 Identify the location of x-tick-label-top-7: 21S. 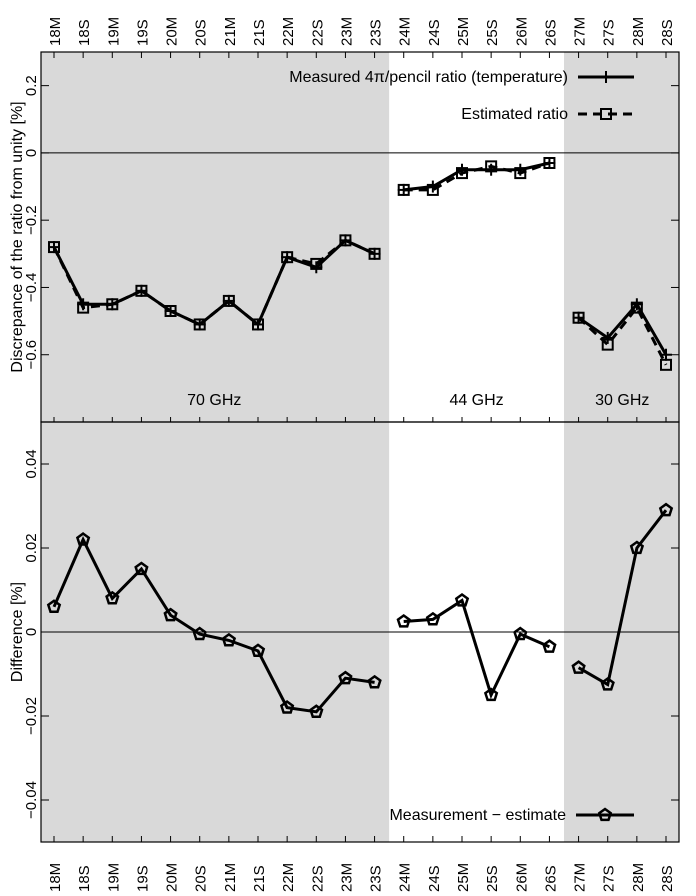
(259, 32).